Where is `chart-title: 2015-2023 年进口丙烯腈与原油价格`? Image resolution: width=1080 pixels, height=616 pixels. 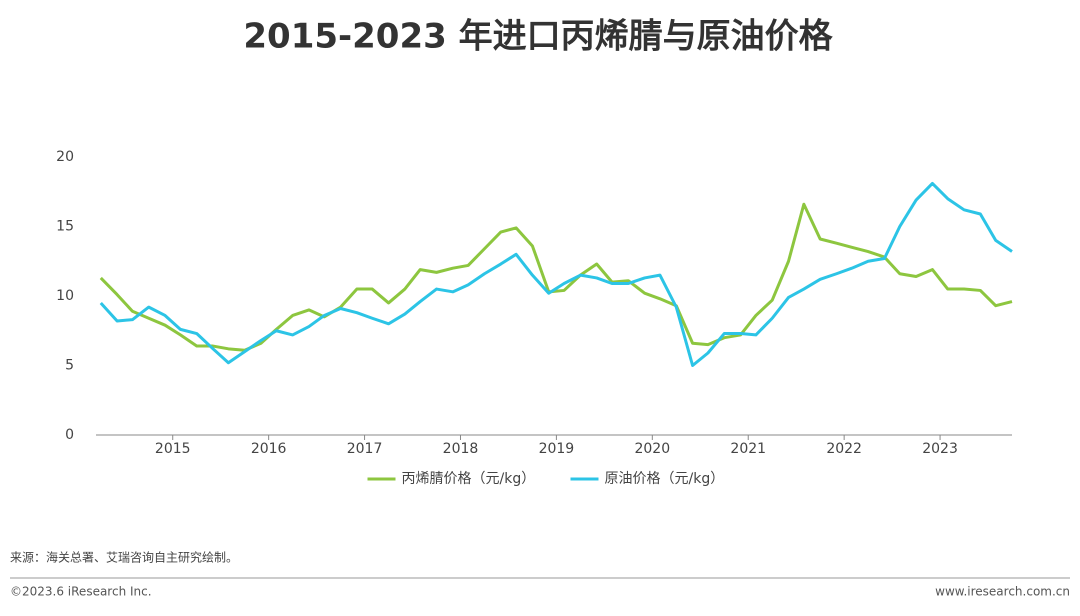 chart-title: 2015-2023 年进口丙烯腈与原油价格 is located at coordinates (538, 37).